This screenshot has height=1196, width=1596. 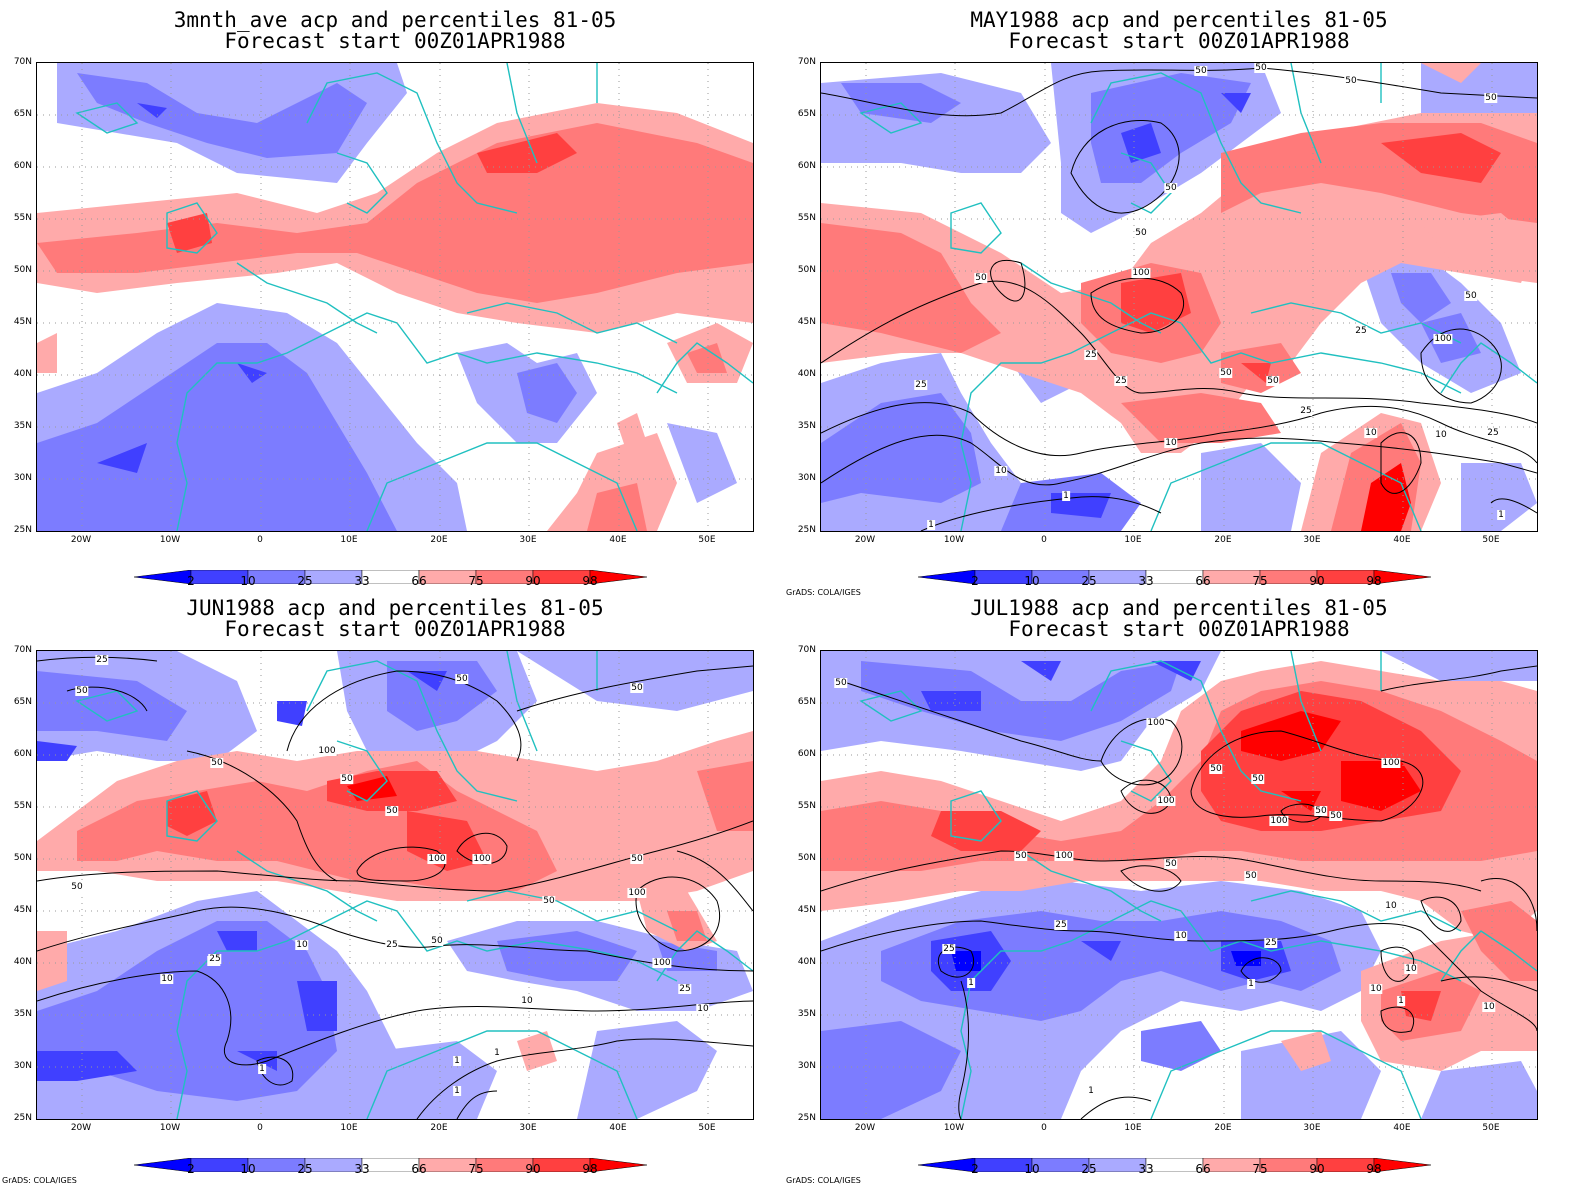 What do you see at coordinates (1223, 540) in the screenshot?
I see `lon-label: 20E` at bounding box center [1223, 540].